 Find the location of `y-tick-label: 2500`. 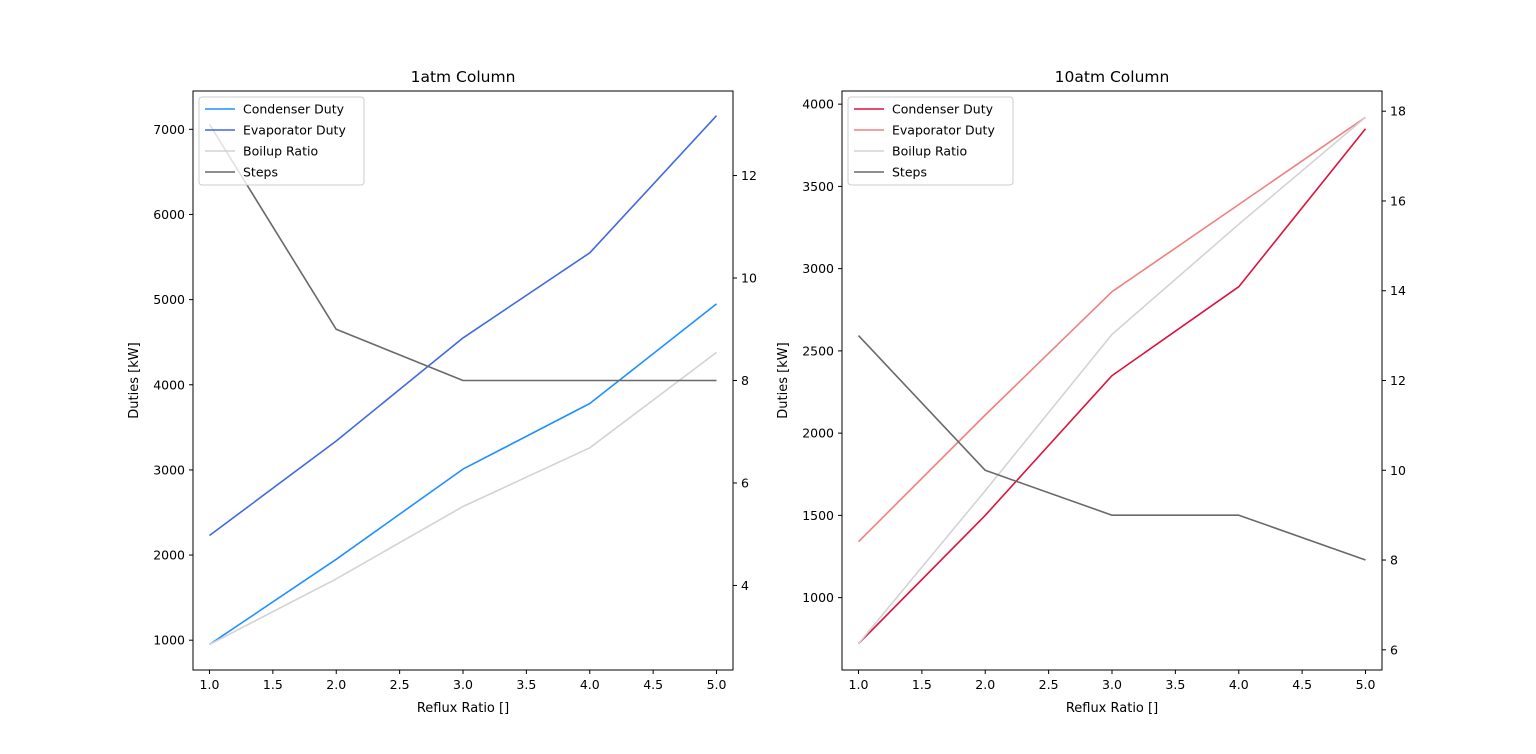

y-tick-label: 2500 is located at coordinates (818, 350).